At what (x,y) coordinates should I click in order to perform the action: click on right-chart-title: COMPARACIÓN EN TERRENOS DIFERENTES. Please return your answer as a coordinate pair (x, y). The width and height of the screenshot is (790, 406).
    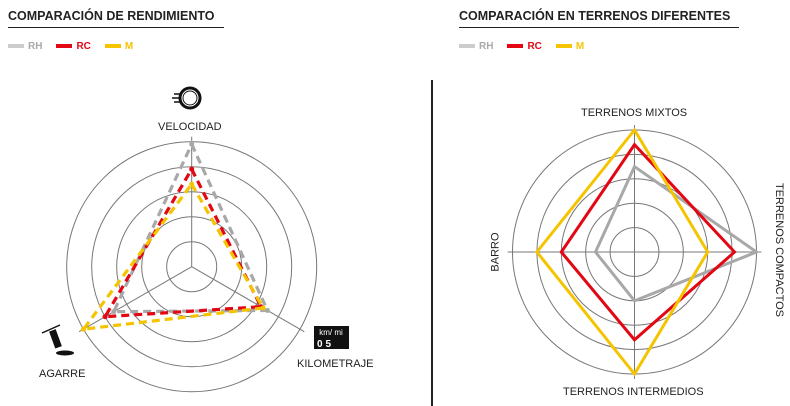
    Looking at the image, I should click on (599, 18).